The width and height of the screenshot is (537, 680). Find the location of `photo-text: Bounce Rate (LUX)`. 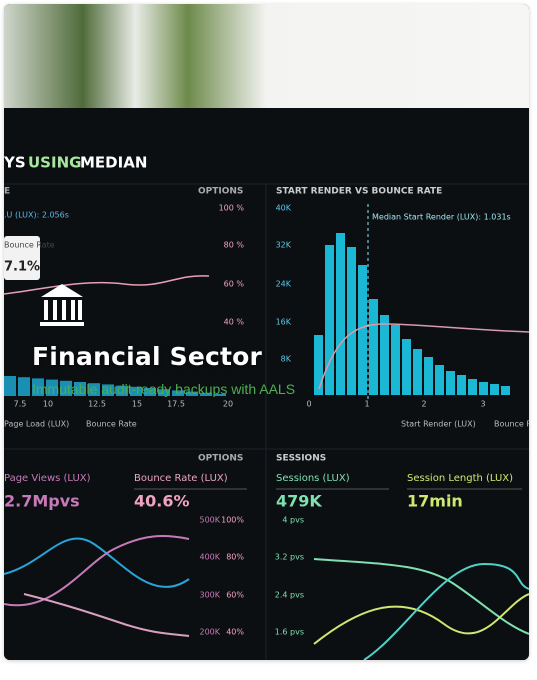

photo-text: Bounce Rate (LUX) is located at coordinates (181, 478).